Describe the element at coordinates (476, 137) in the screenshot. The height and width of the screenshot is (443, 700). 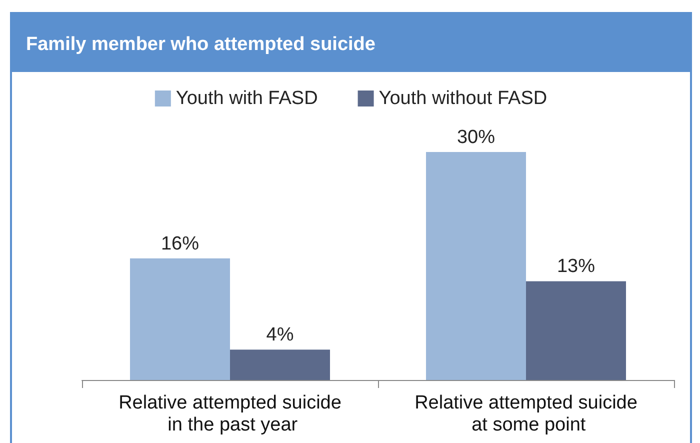
I see `data-label: 30%` at that location.